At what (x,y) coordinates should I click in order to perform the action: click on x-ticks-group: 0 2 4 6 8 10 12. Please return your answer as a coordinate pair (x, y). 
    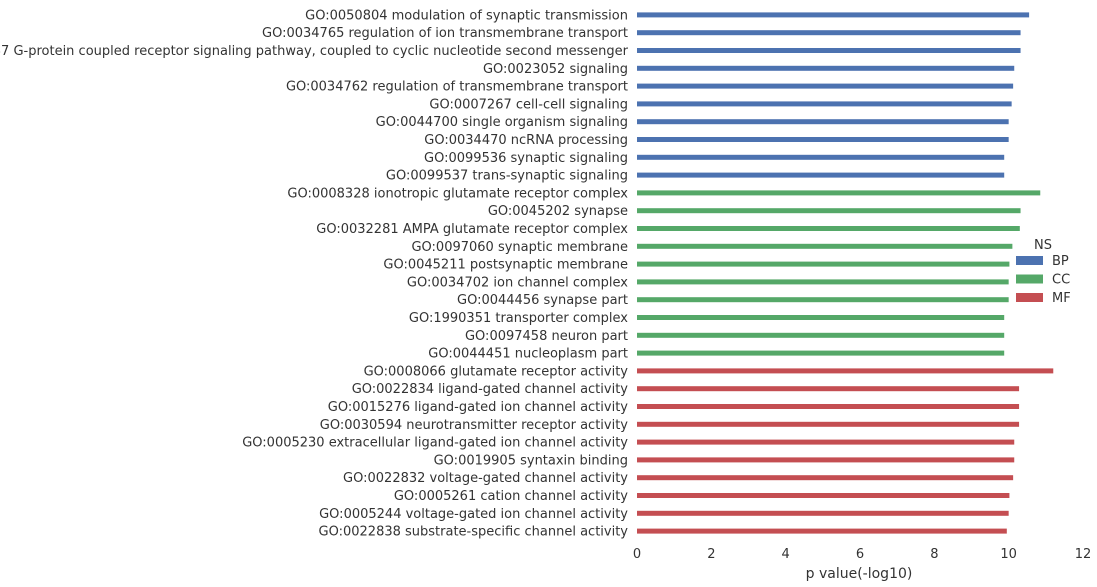
    Looking at the image, I should click on (862, 554).